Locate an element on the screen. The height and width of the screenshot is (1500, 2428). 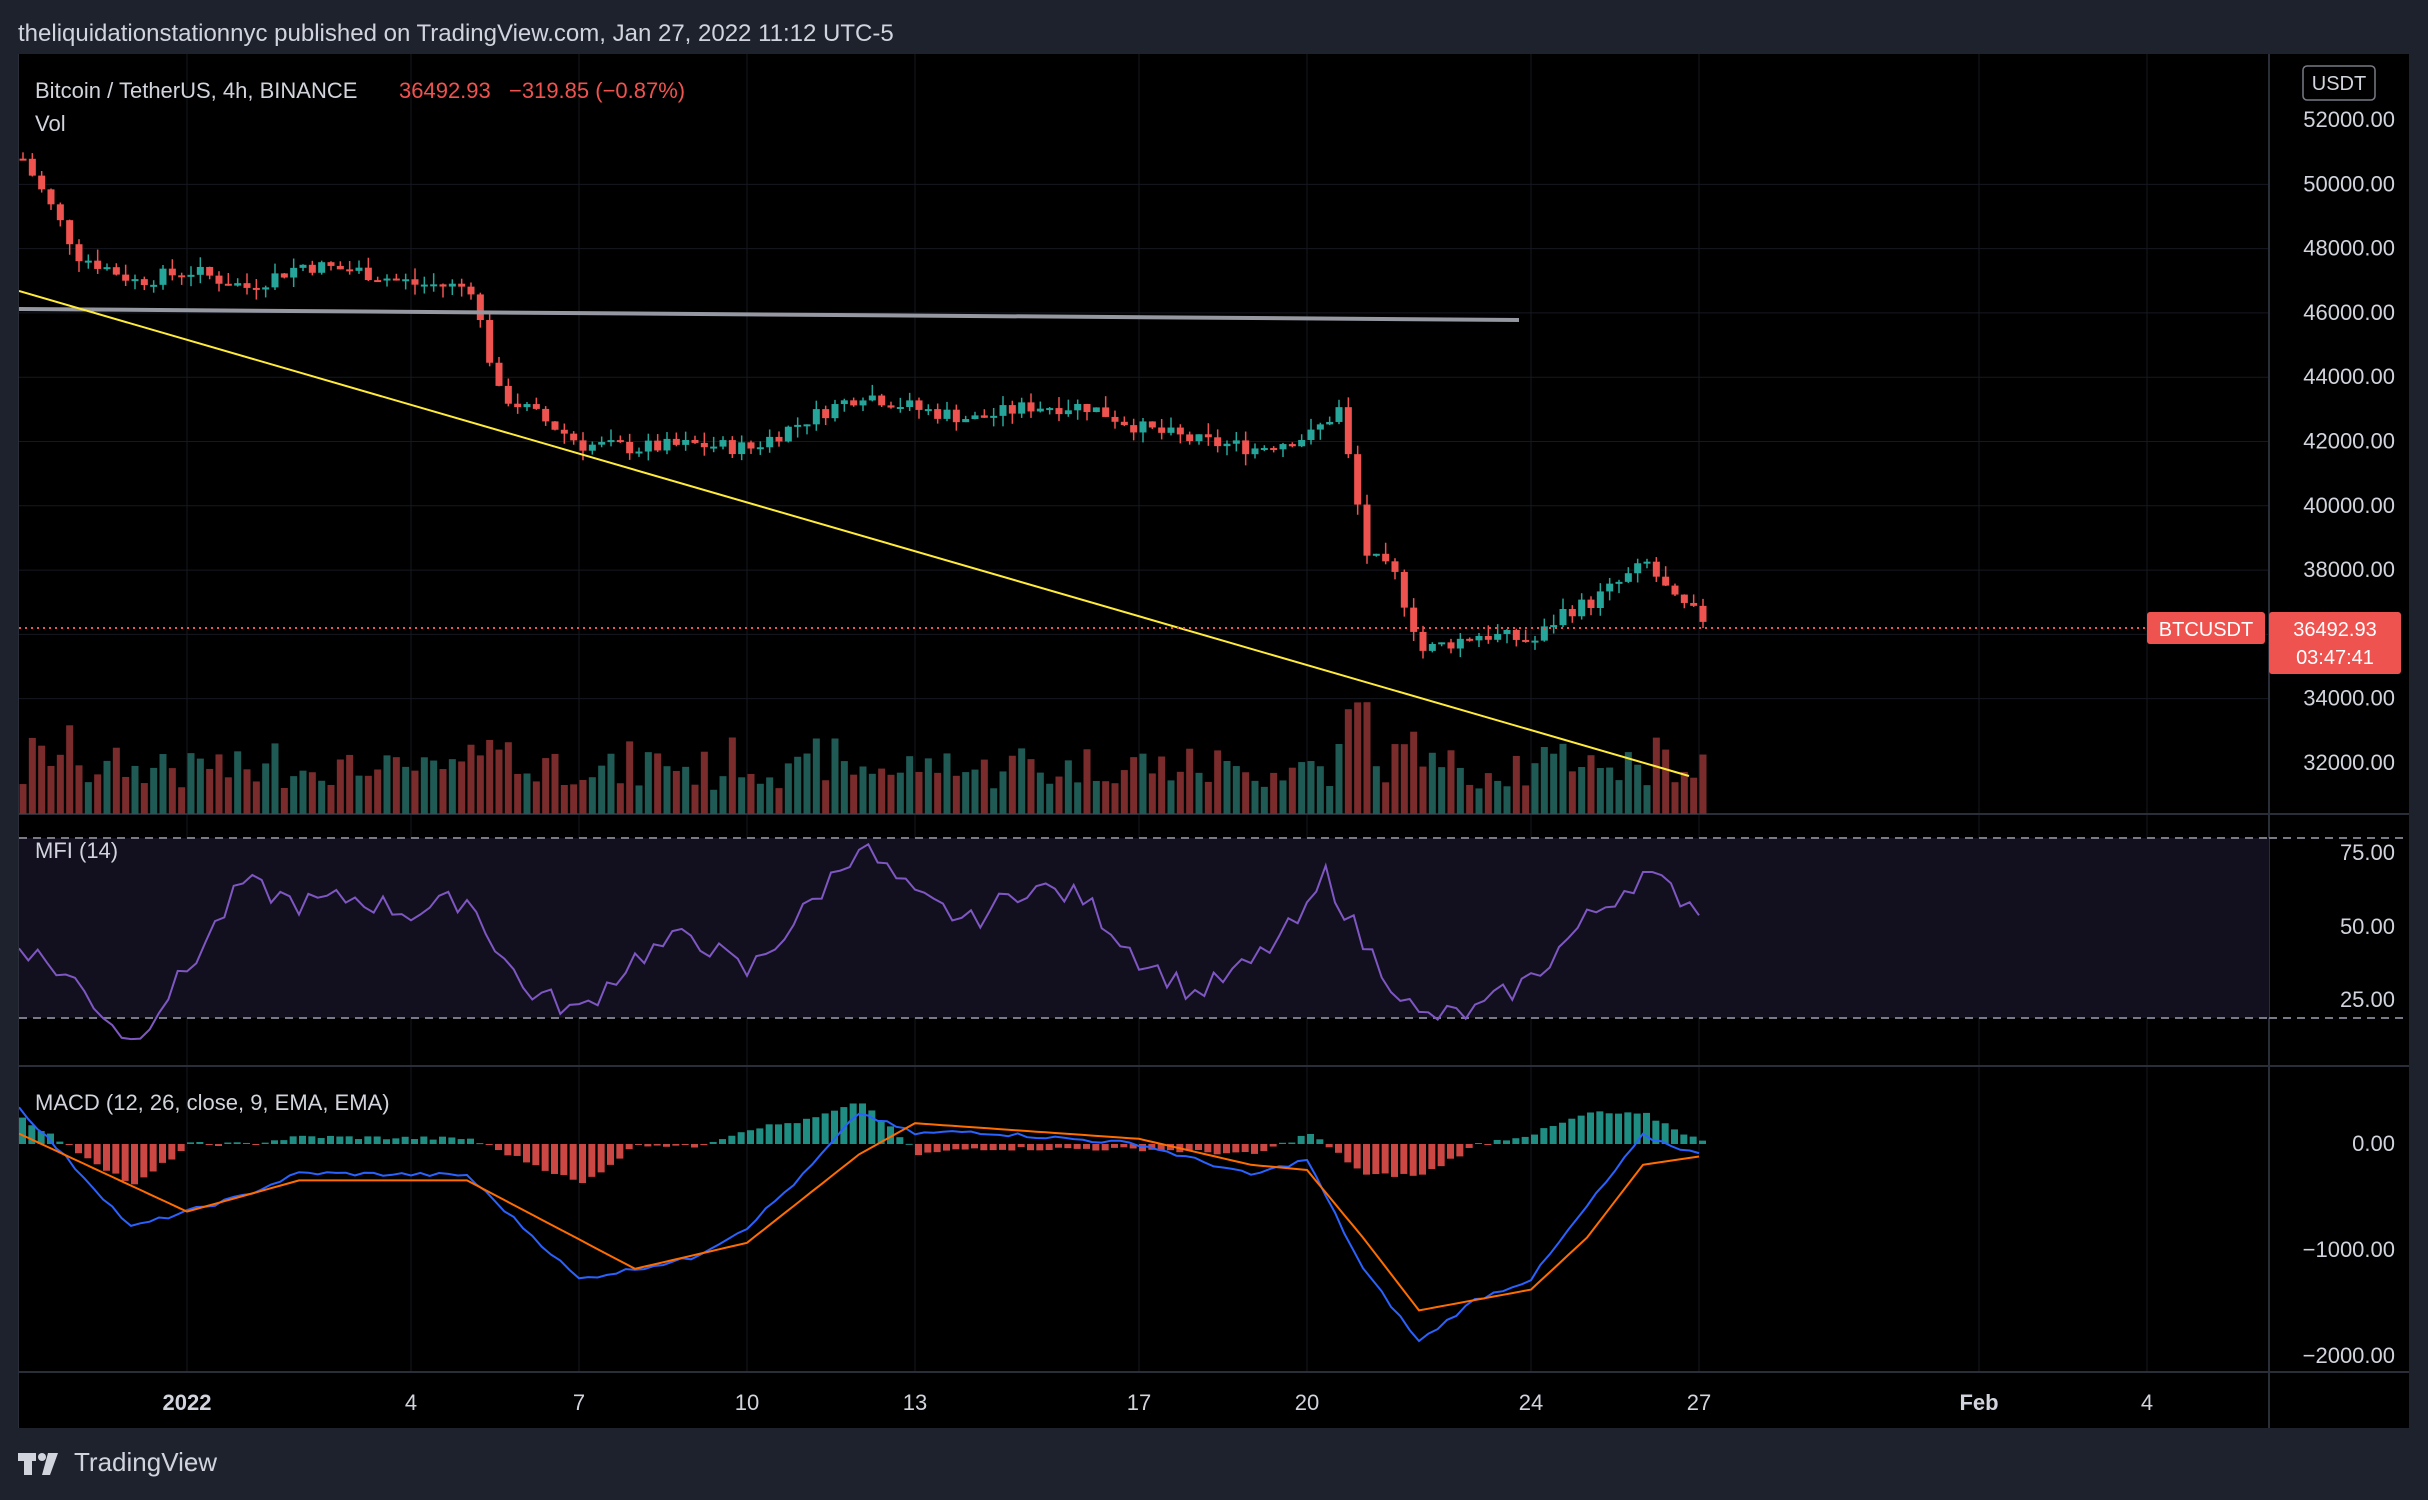
macd-scale: 0.00 −1000.00 −2000.00 is located at coordinates (2349, 1249).